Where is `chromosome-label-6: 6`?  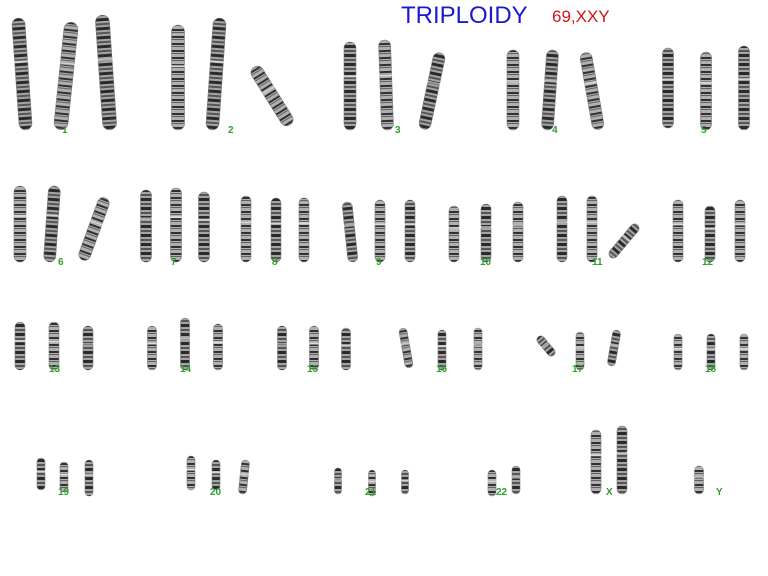 chromosome-label-6: 6 is located at coordinates (61, 262).